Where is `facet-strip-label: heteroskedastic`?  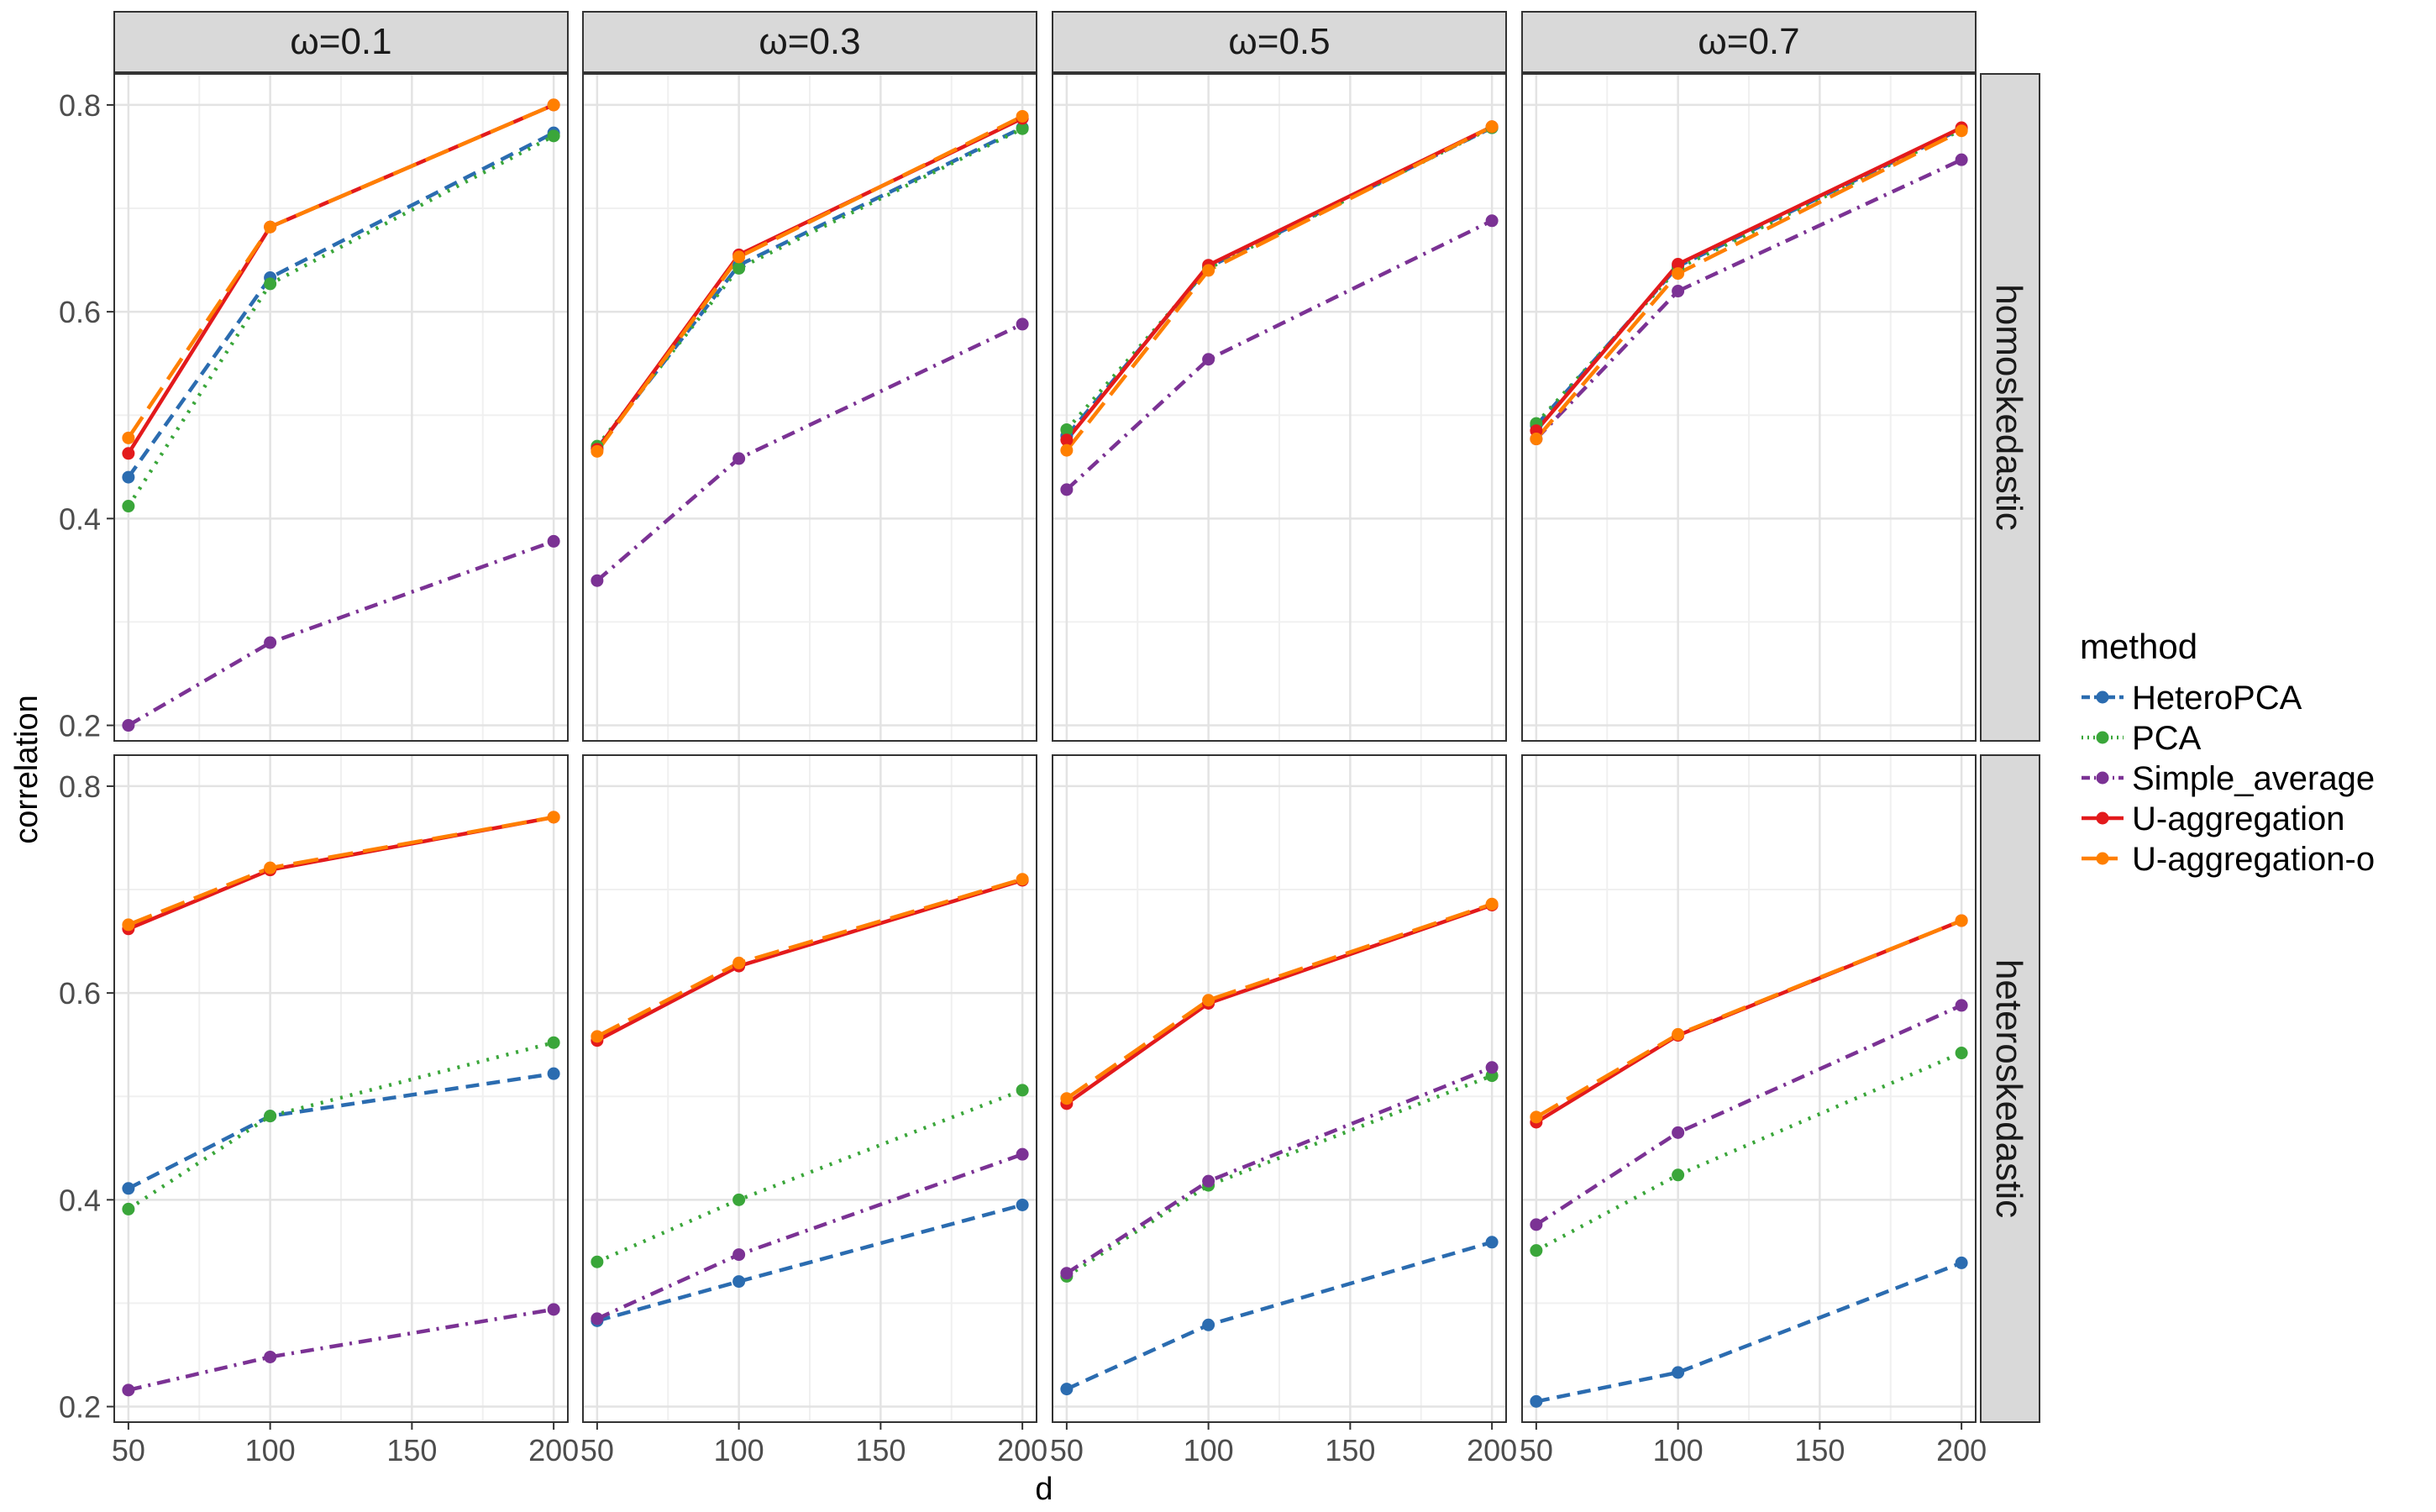 facet-strip-label: heteroskedastic is located at coordinates (2008, 1088).